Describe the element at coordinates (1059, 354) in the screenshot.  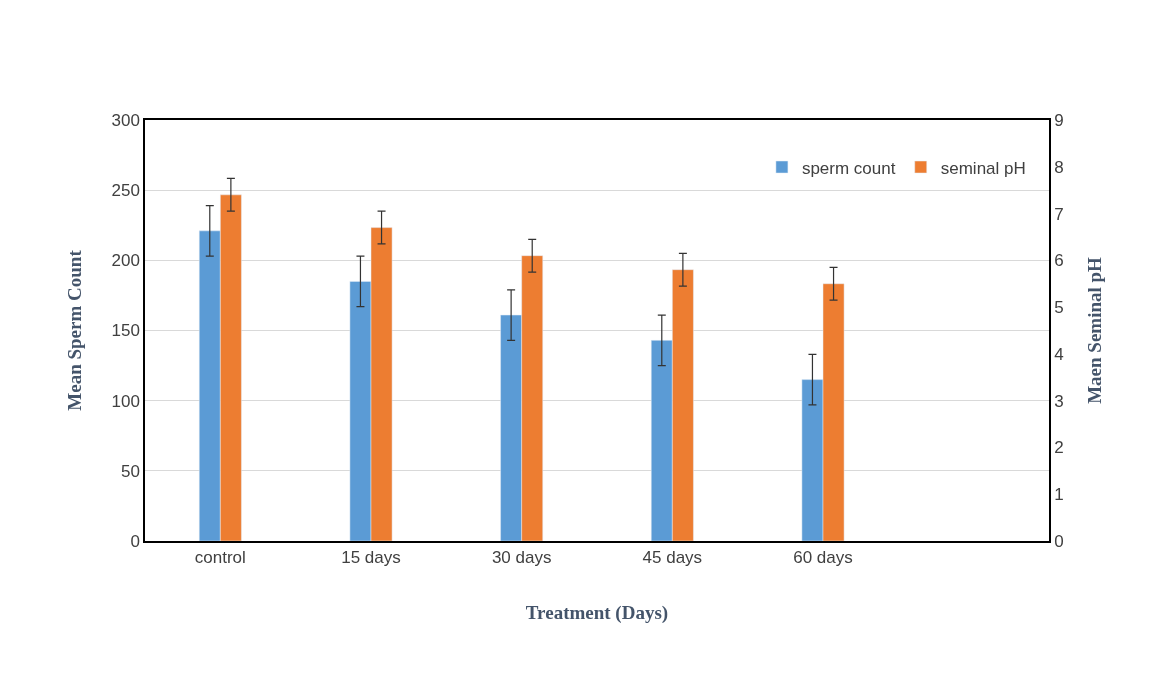
I see `y2-tick-label: 4` at that location.